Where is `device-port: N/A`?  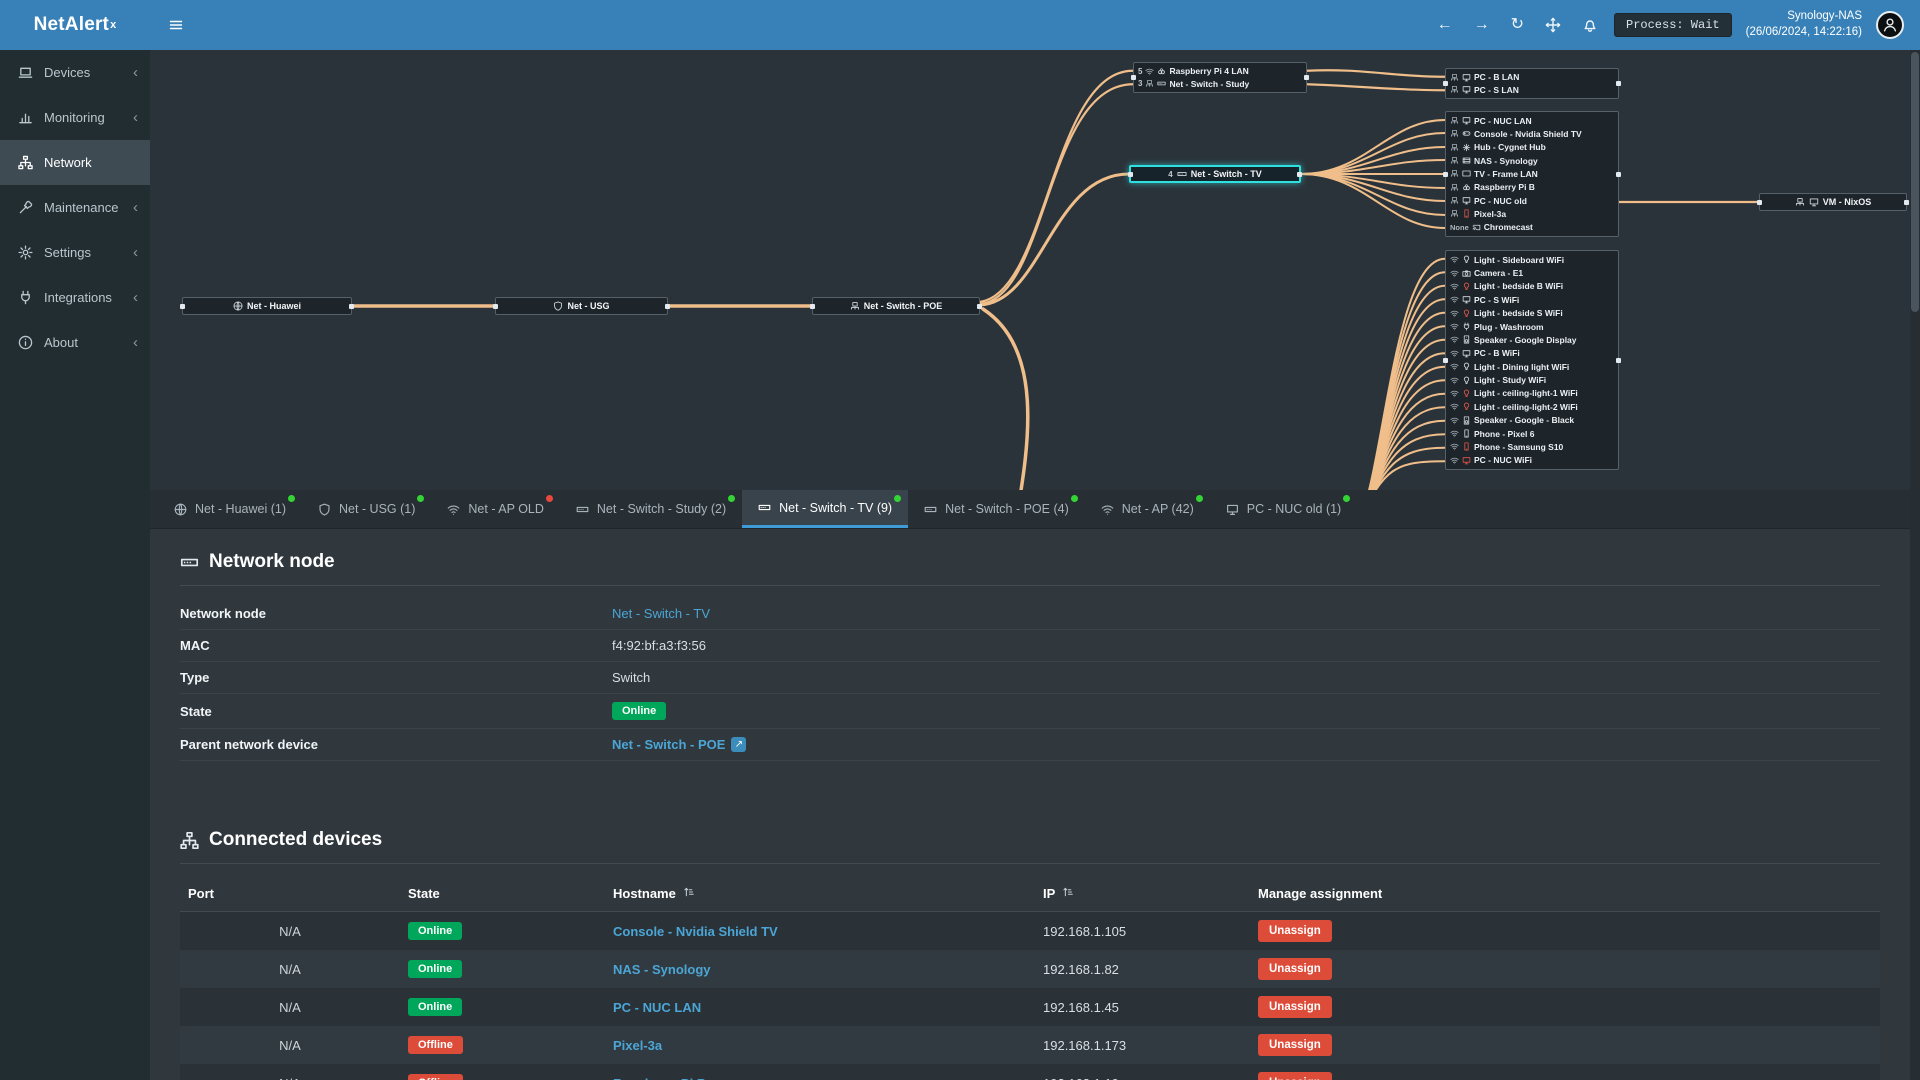 device-port: N/A is located at coordinates (290, 969).